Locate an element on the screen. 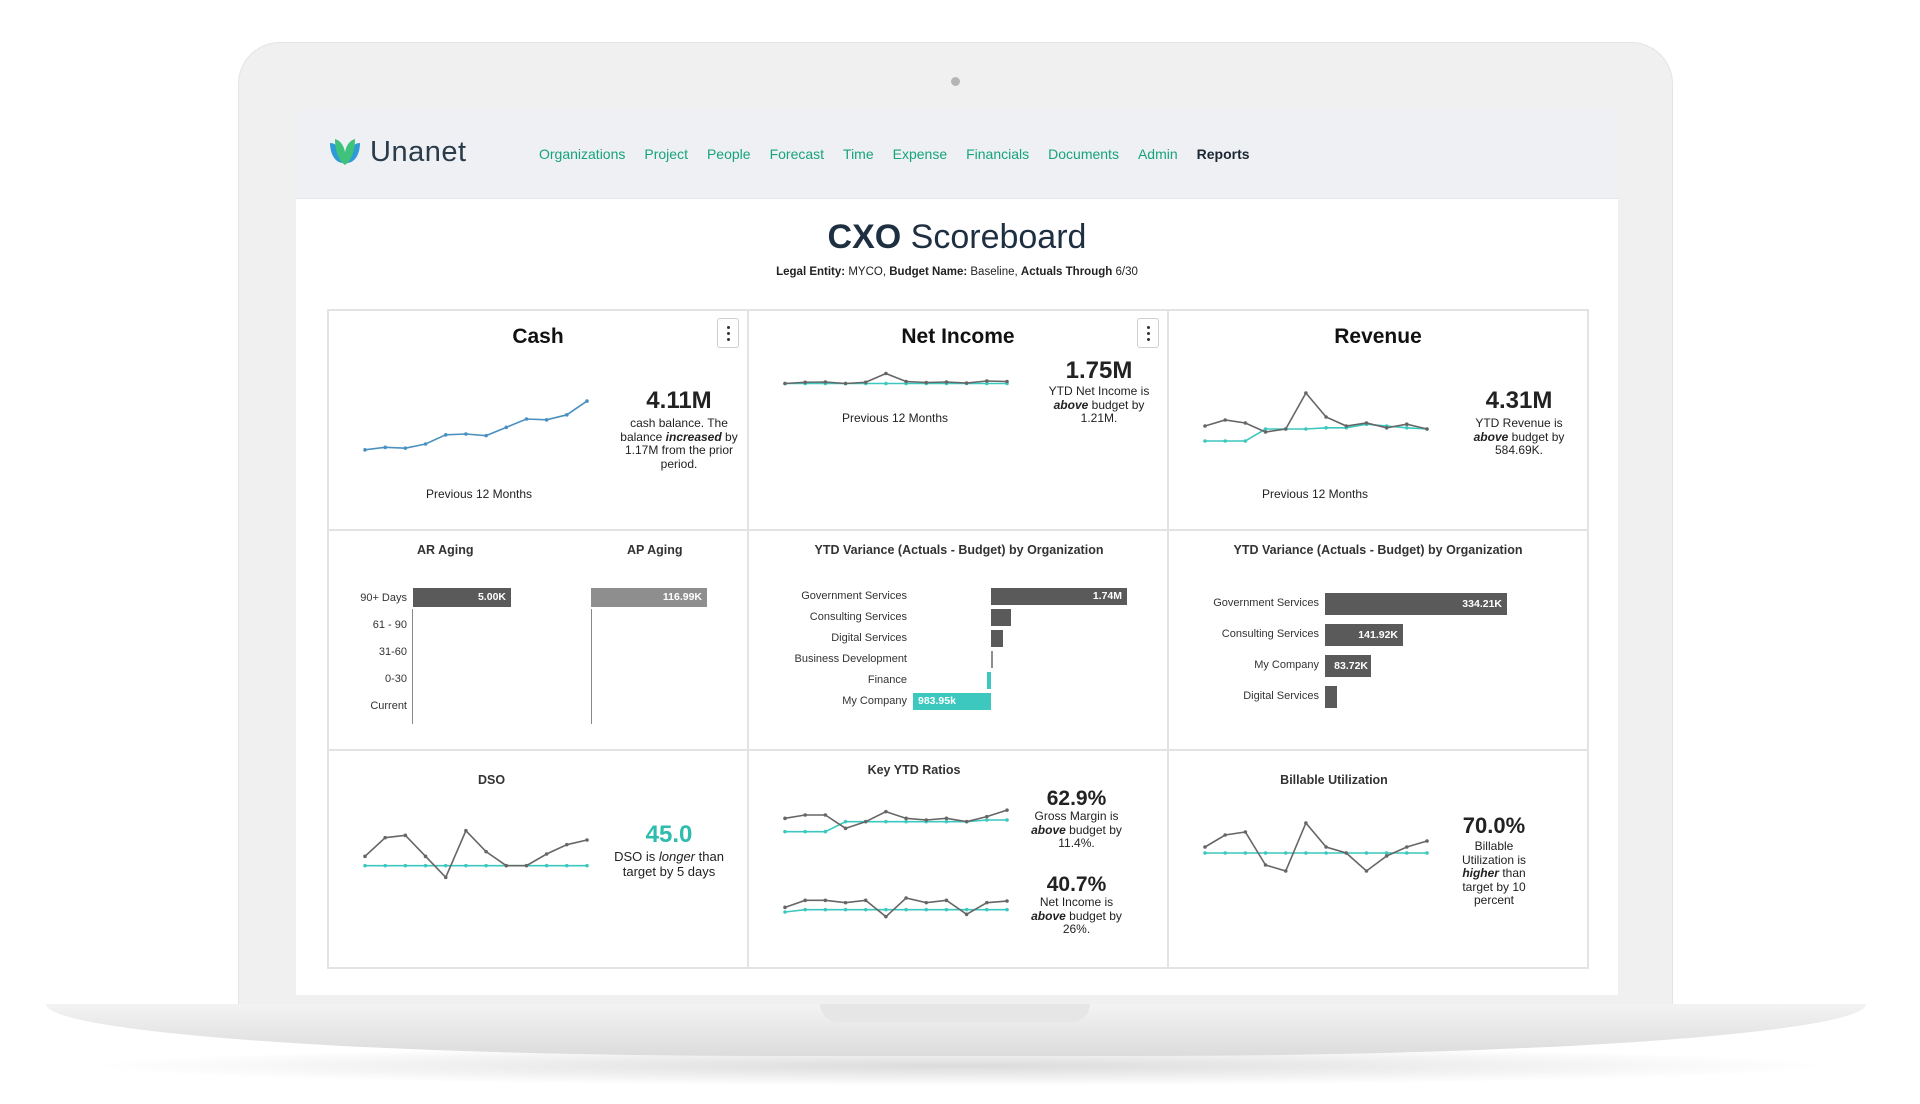 The image size is (1920, 1104). kebab-dot-icon is located at coordinates (1148, 333).